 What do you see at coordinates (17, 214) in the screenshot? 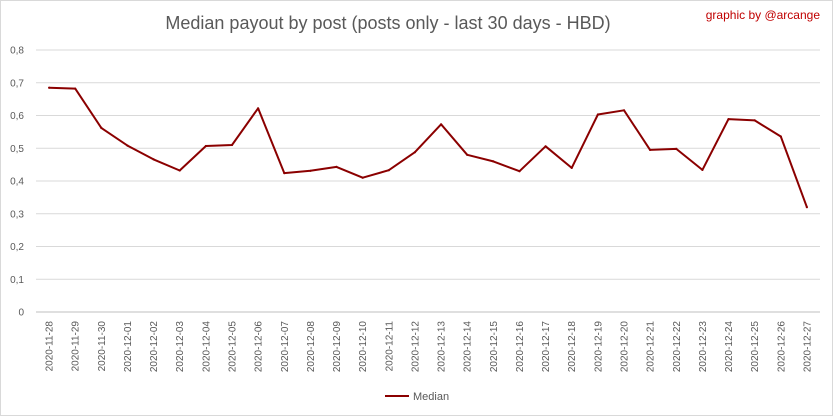
I see `y-tick-label: 0,3` at bounding box center [17, 214].